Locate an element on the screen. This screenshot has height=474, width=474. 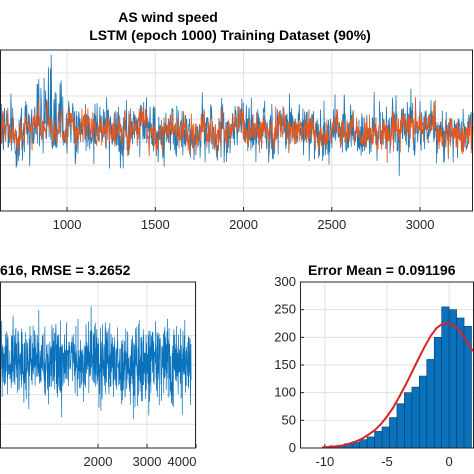
top-x-tick-label: 1500 is located at coordinates (155, 224).